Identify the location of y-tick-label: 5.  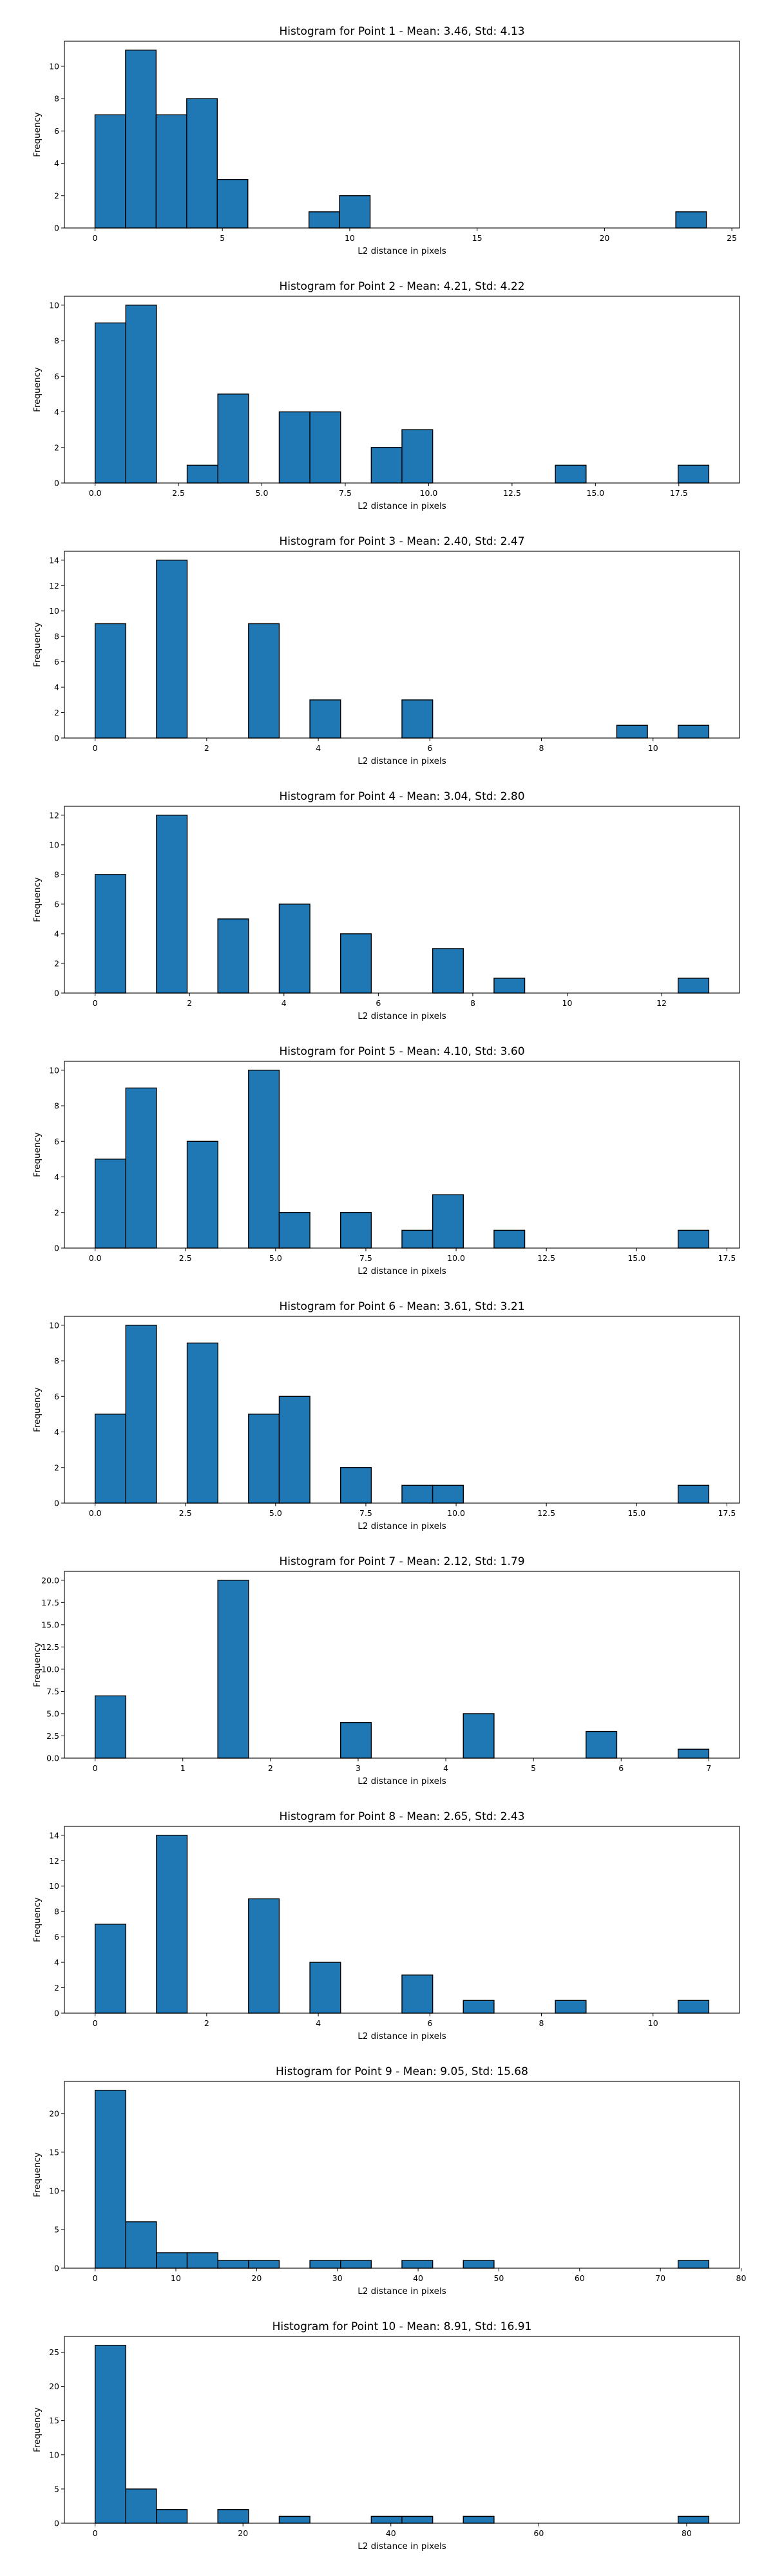
(56, 2489).